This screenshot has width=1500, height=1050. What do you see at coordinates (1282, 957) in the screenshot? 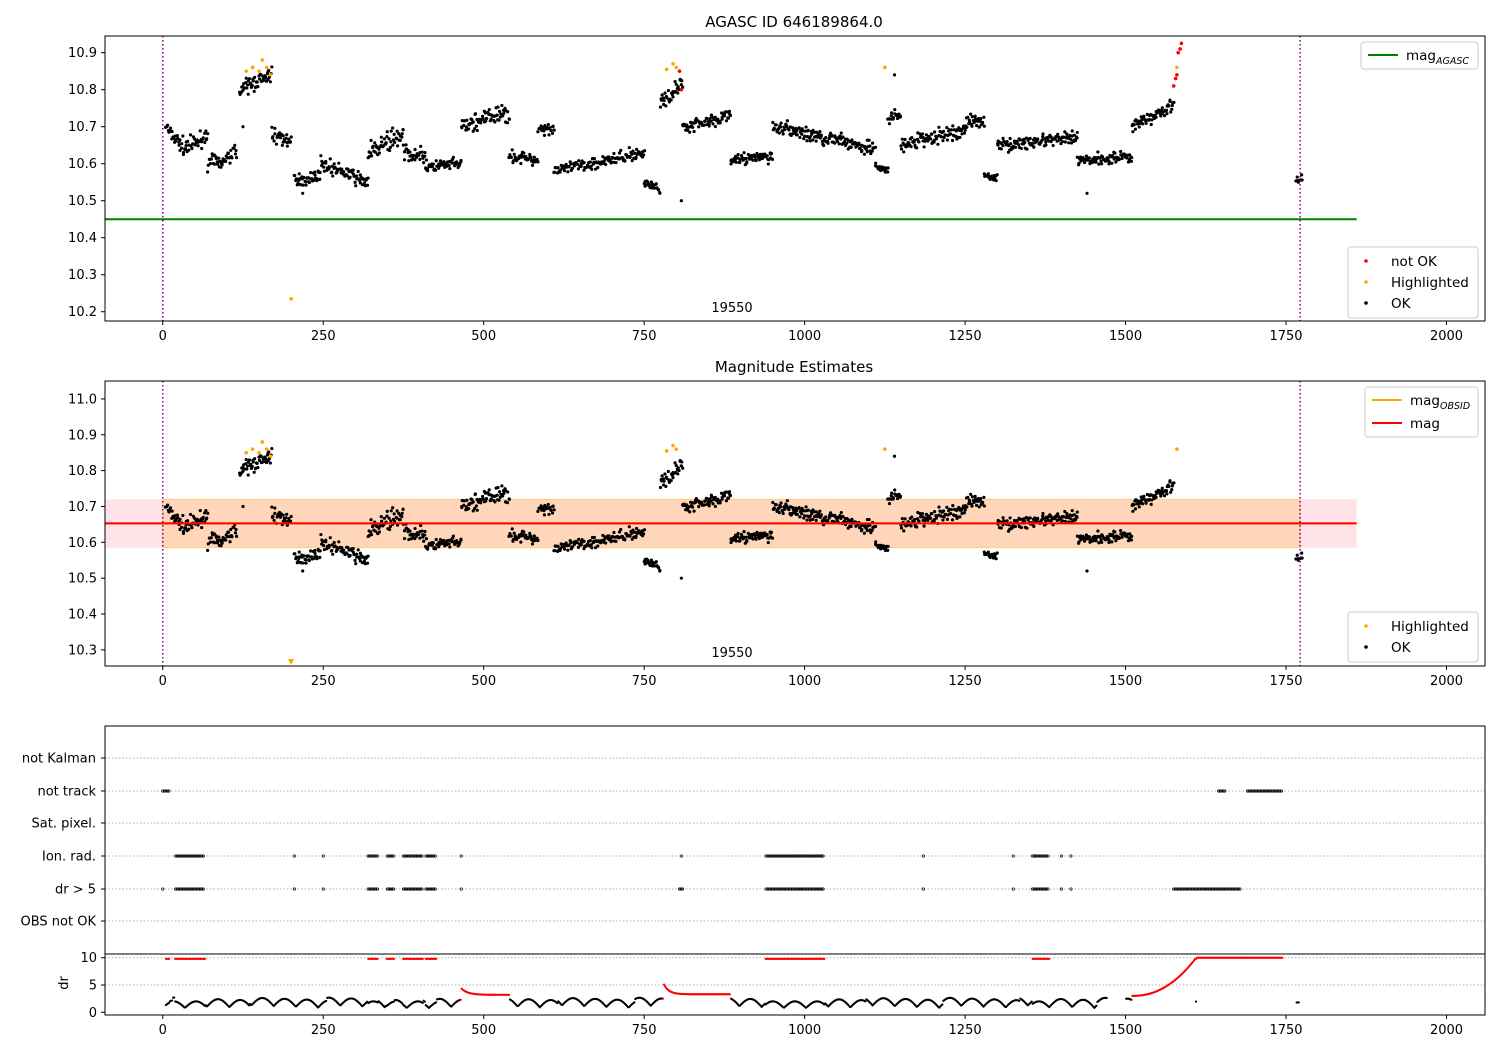
I see `dr-not-ok-point` at bounding box center [1282, 957].